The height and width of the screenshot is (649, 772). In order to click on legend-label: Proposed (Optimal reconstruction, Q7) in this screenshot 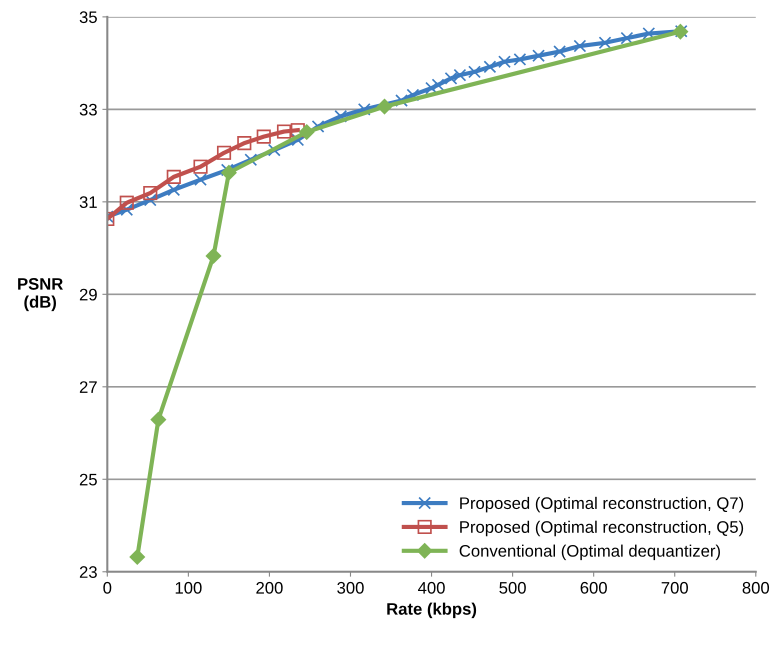, I will do `click(602, 504)`.